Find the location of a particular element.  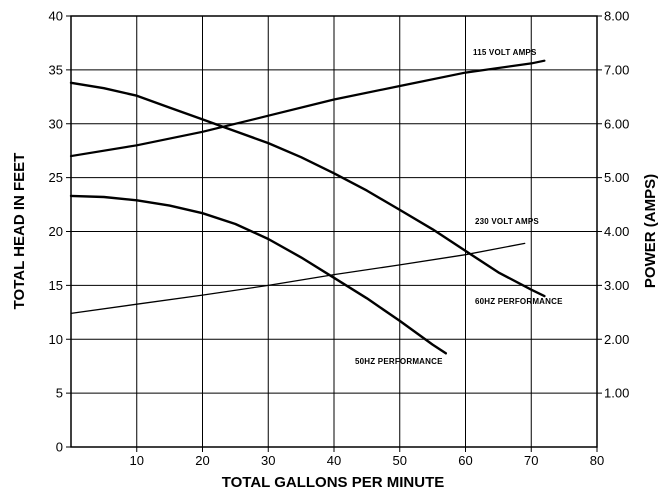

x-tick-label: 70 is located at coordinates (531, 460).